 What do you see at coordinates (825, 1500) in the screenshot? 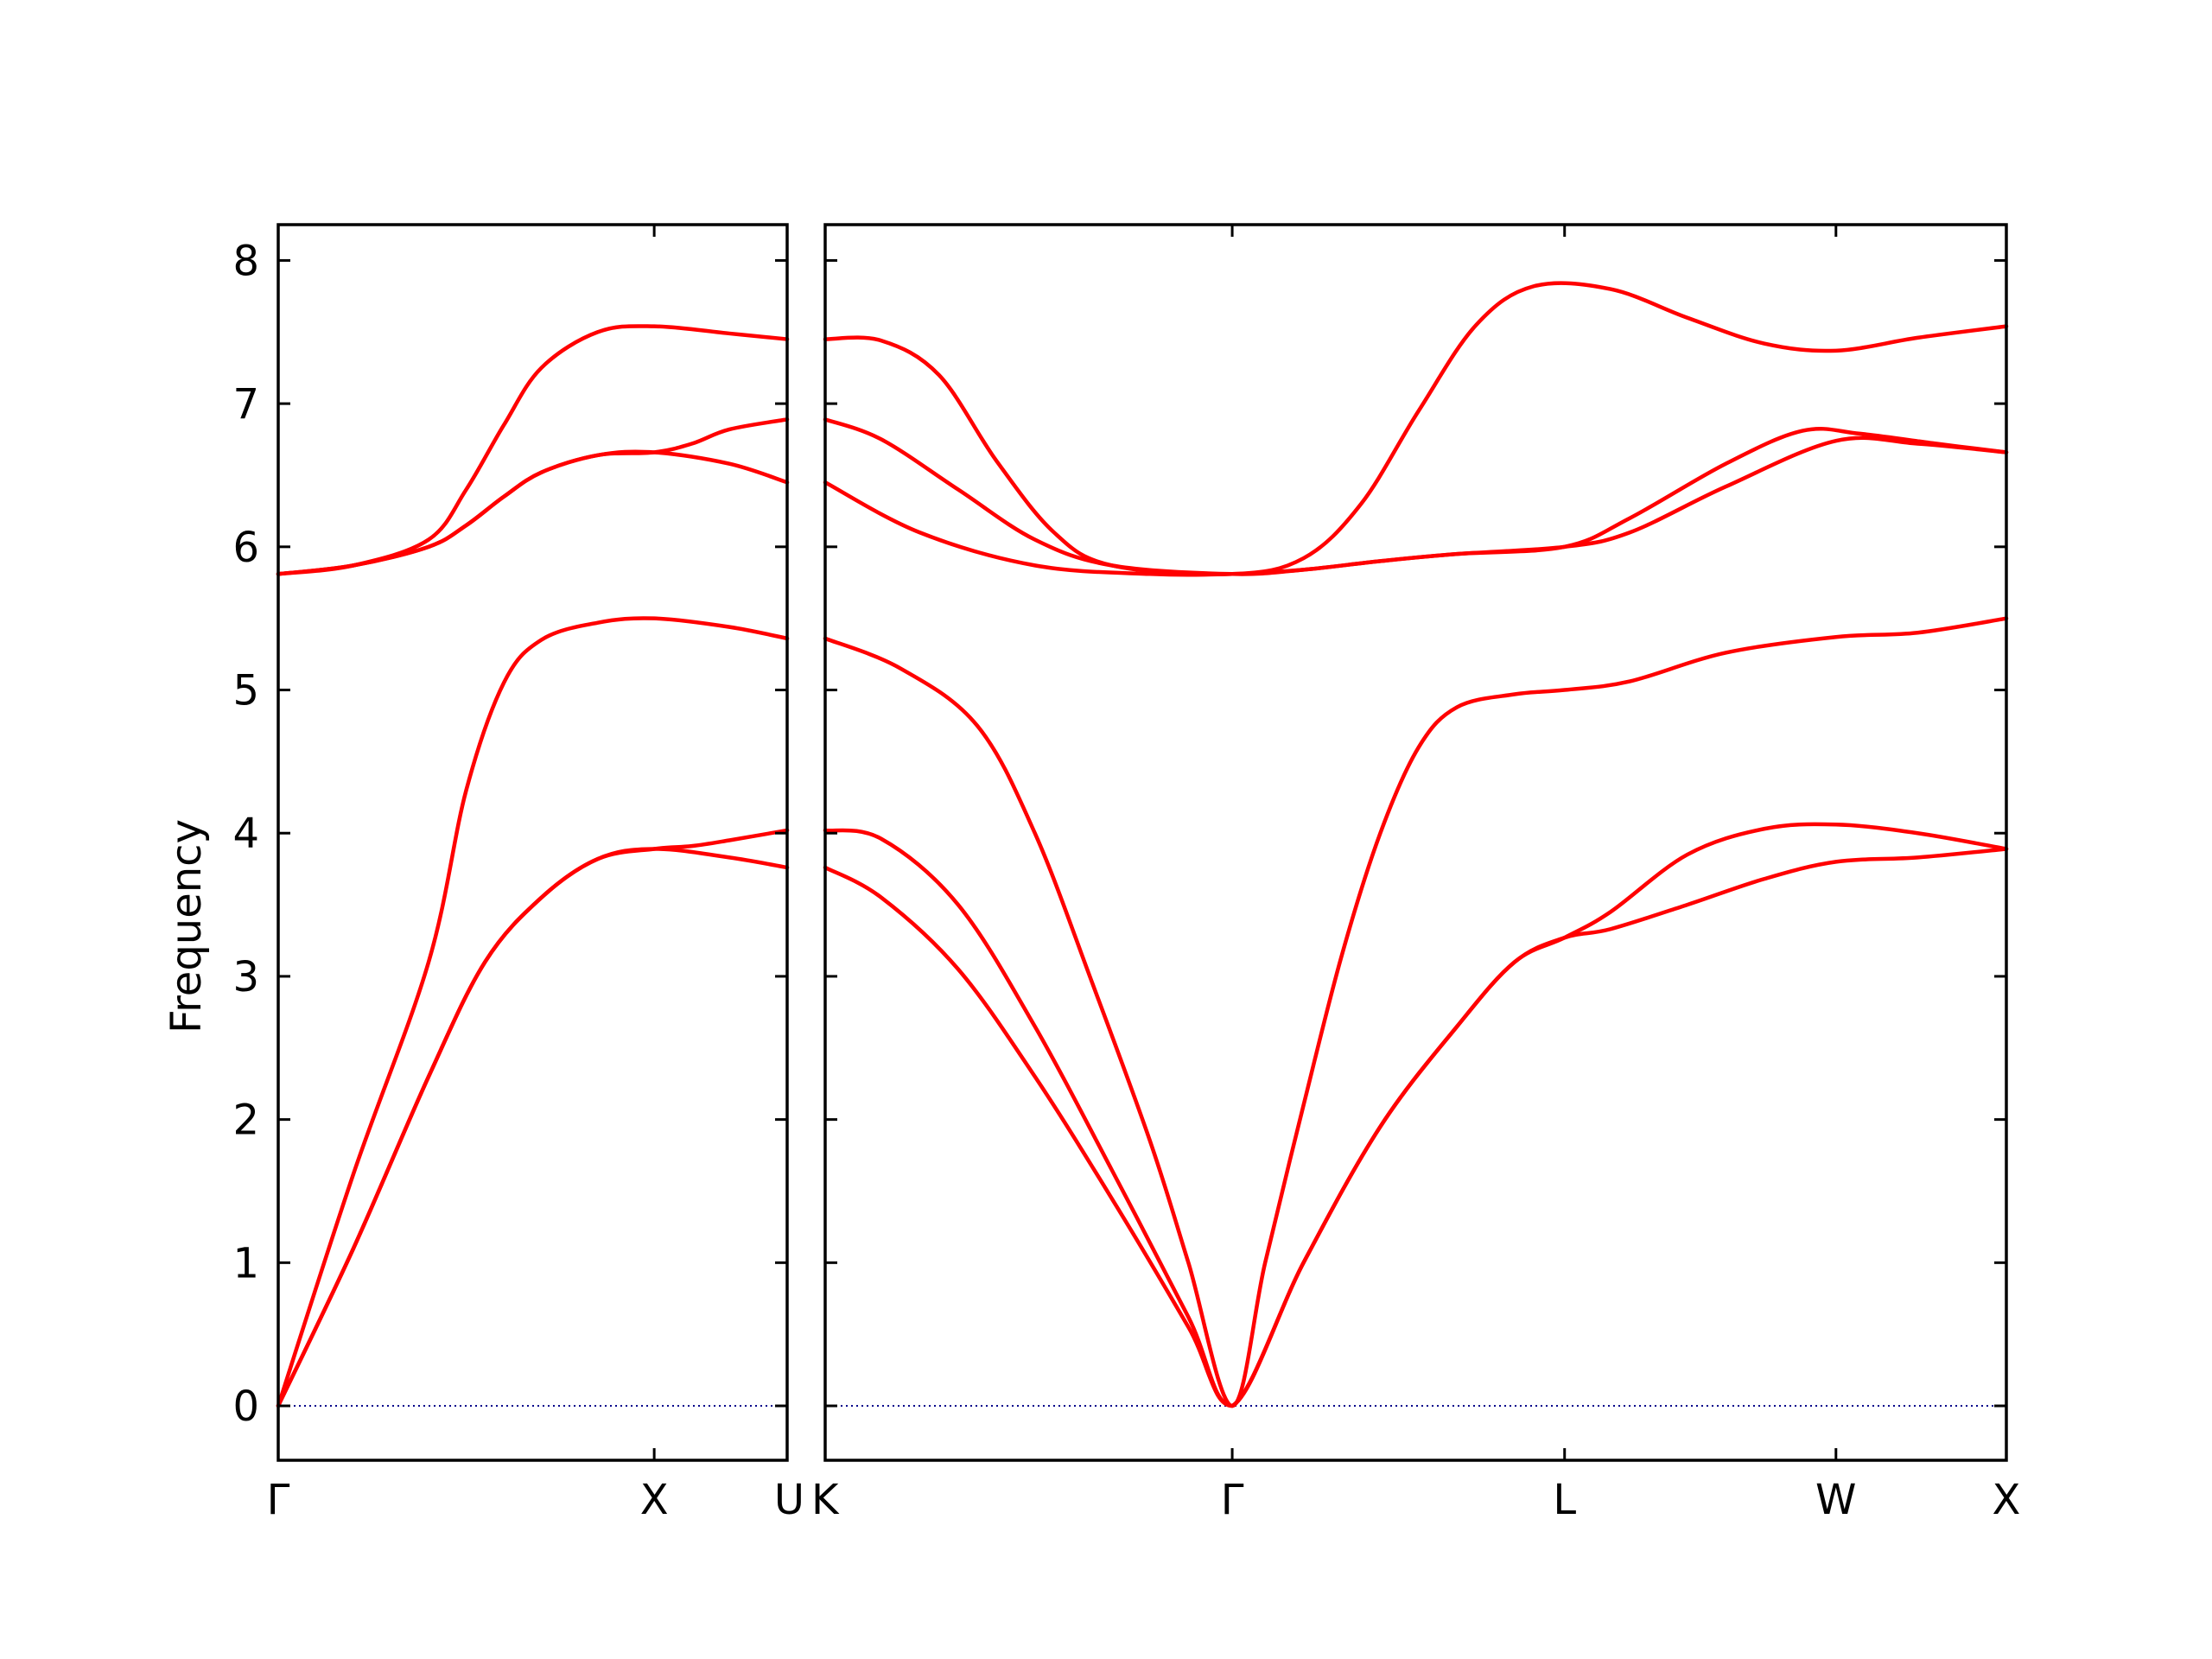
I see `x-tick-label: K` at bounding box center [825, 1500].